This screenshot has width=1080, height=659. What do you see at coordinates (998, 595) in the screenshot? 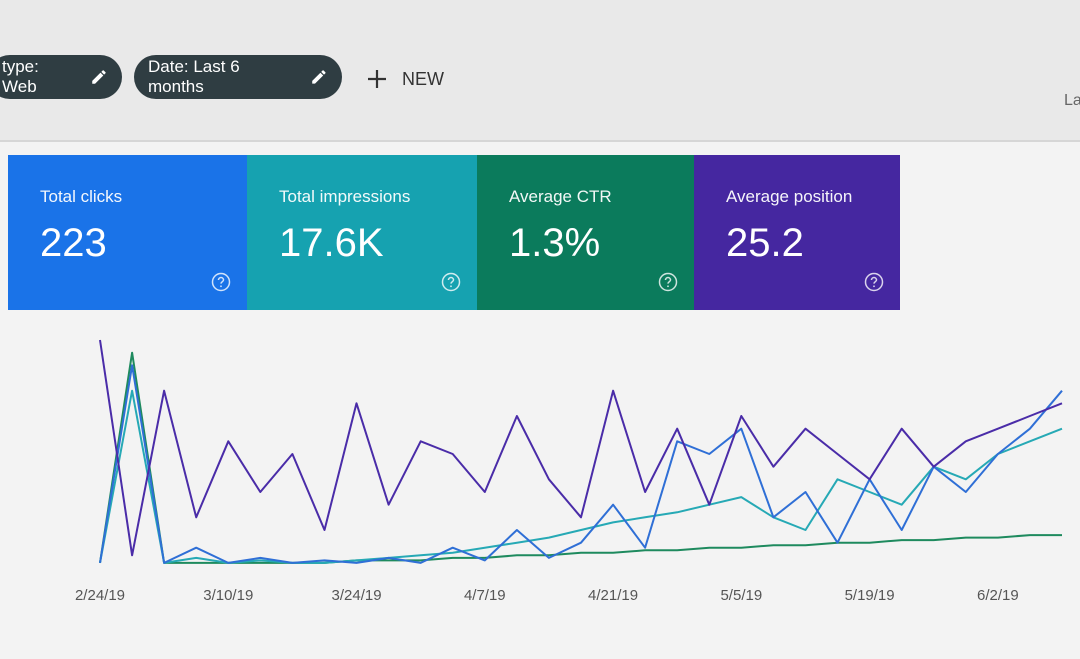
I see `x-tick-label: 6/2/19` at bounding box center [998, 595].